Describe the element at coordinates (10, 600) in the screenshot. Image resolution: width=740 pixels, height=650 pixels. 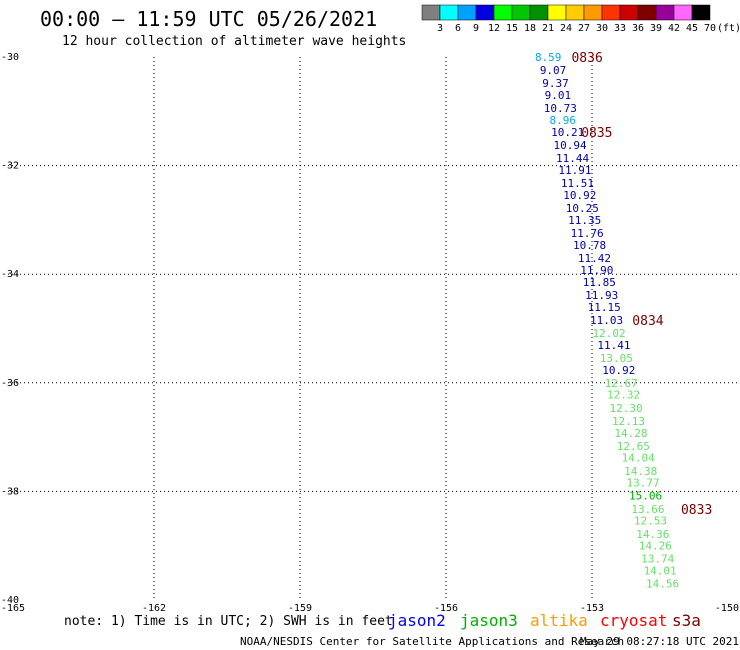
I see `y-tick-label: -40` at that location.